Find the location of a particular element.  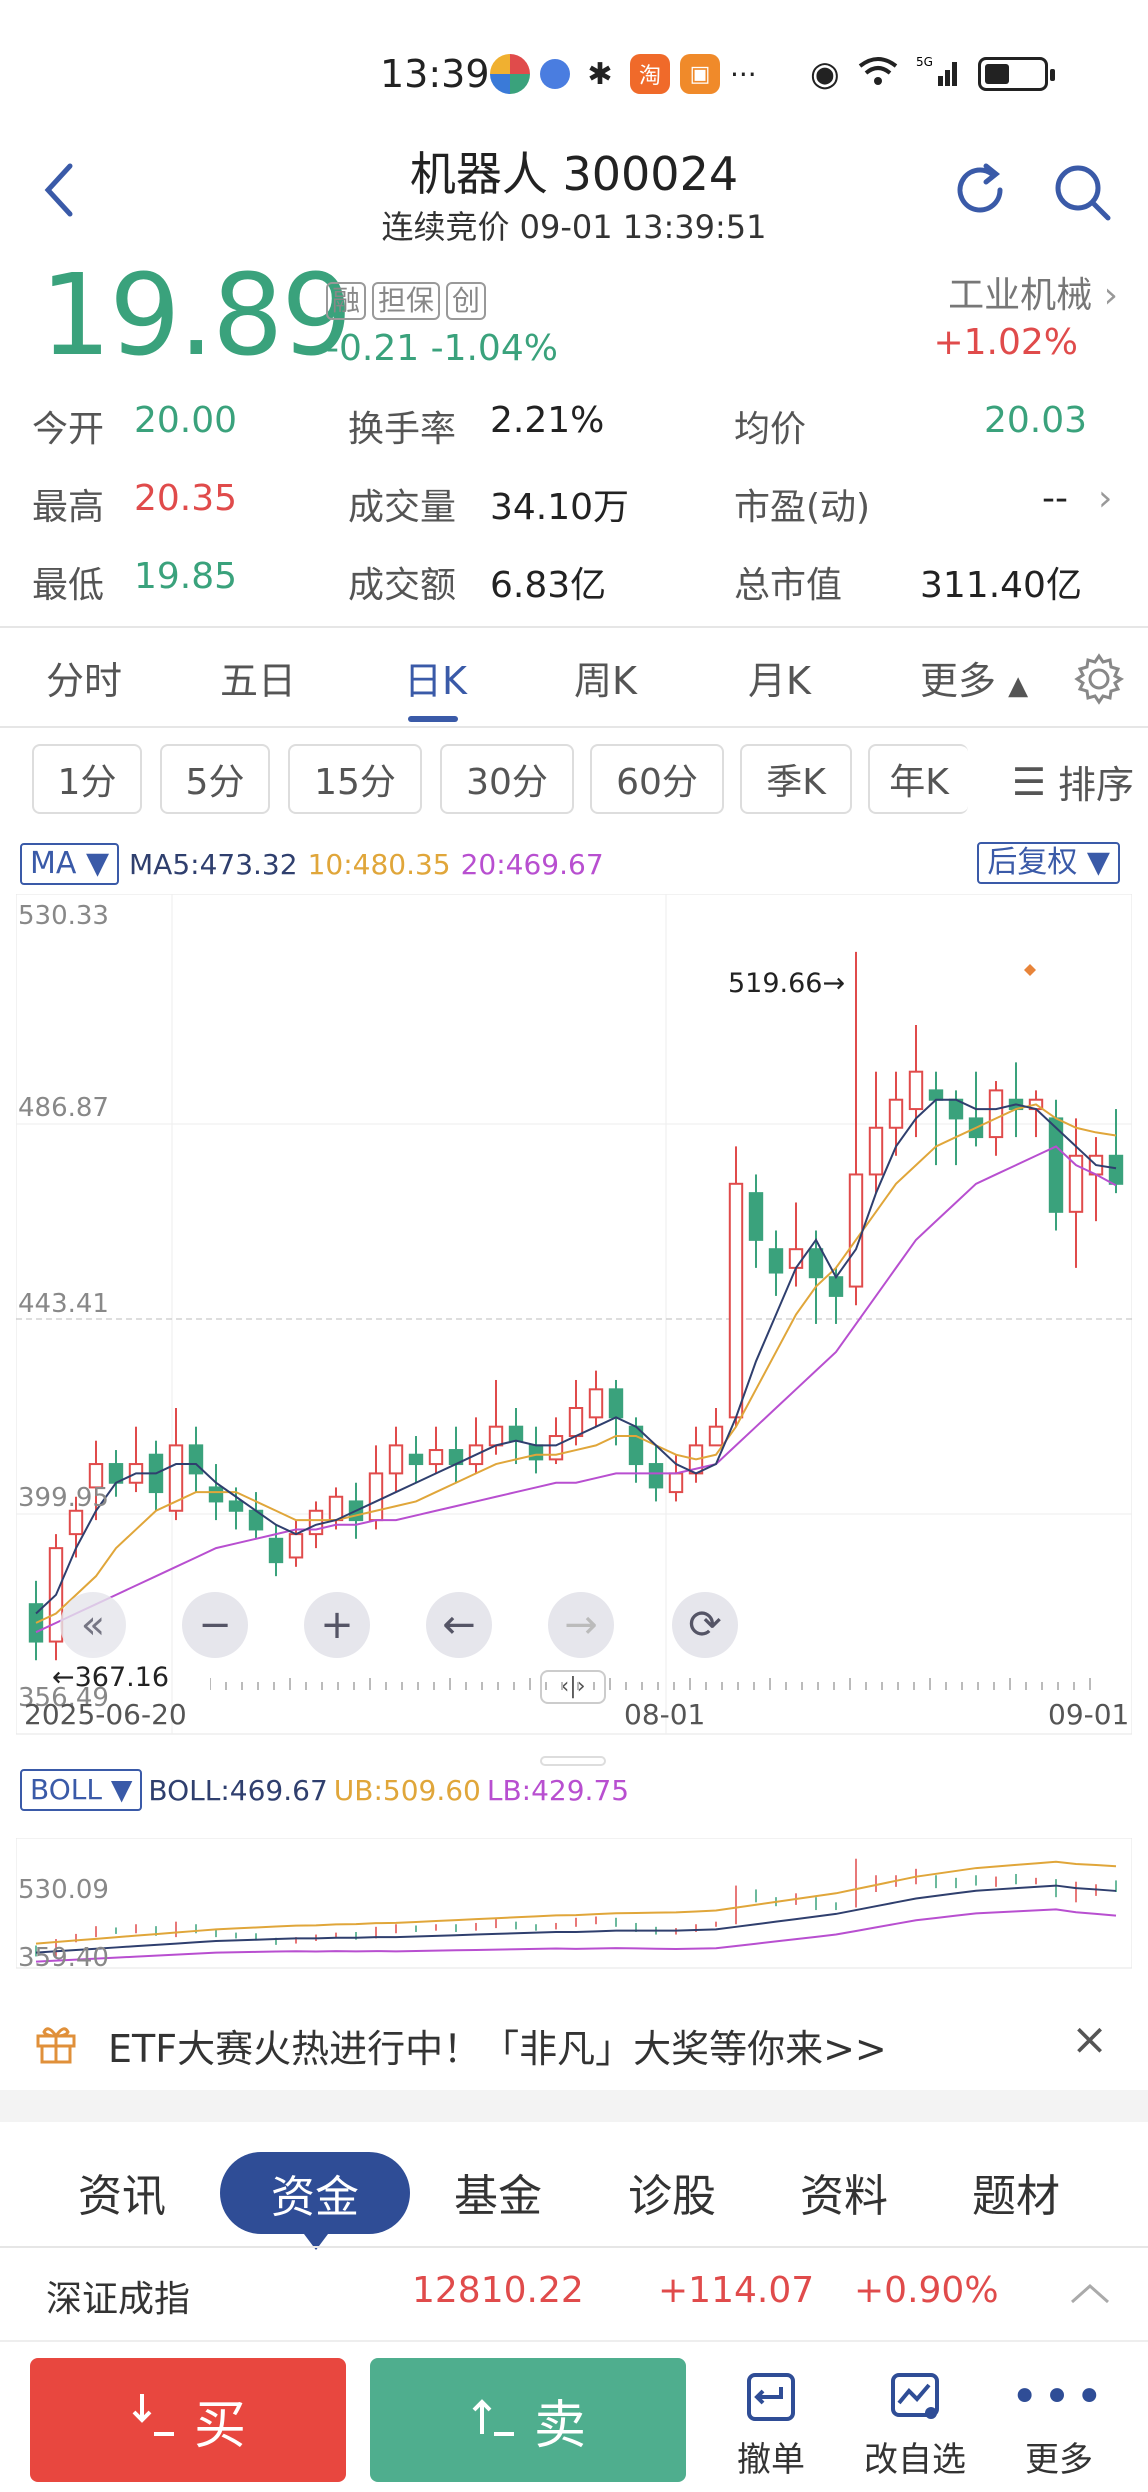

date-end: 09-01 is located at coordinates (1089, 1714).